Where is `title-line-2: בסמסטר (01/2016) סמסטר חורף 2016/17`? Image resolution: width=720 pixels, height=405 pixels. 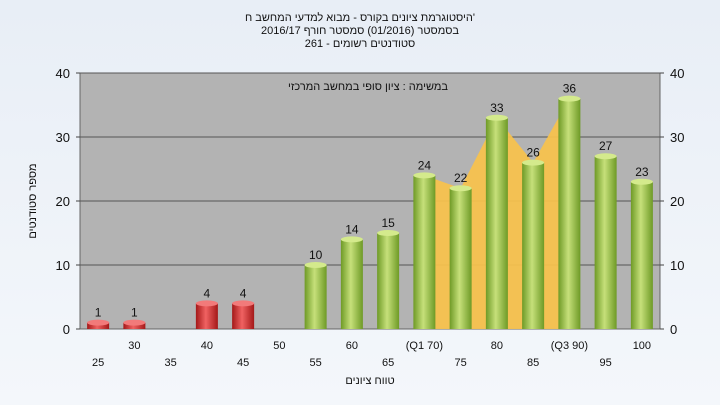
title-line-2: בסמסטר (01/2016) סמסטר חורף 2016/17 is located at coordinates (360, 31).